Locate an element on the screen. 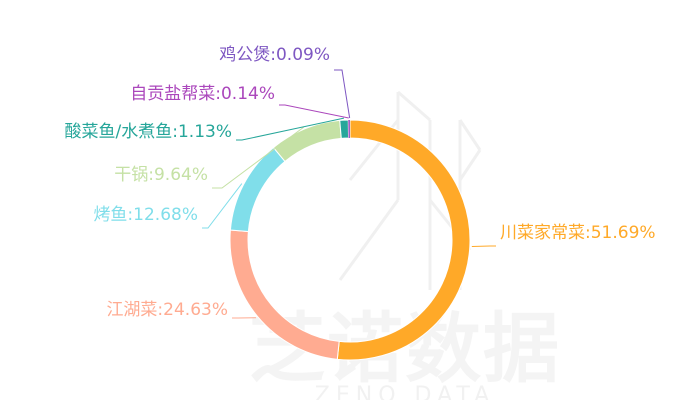 Image resolution: width=700 pixels, height=400 pixels. watermark-subtext: ZENO DATA is located at coordinates (405, 391).